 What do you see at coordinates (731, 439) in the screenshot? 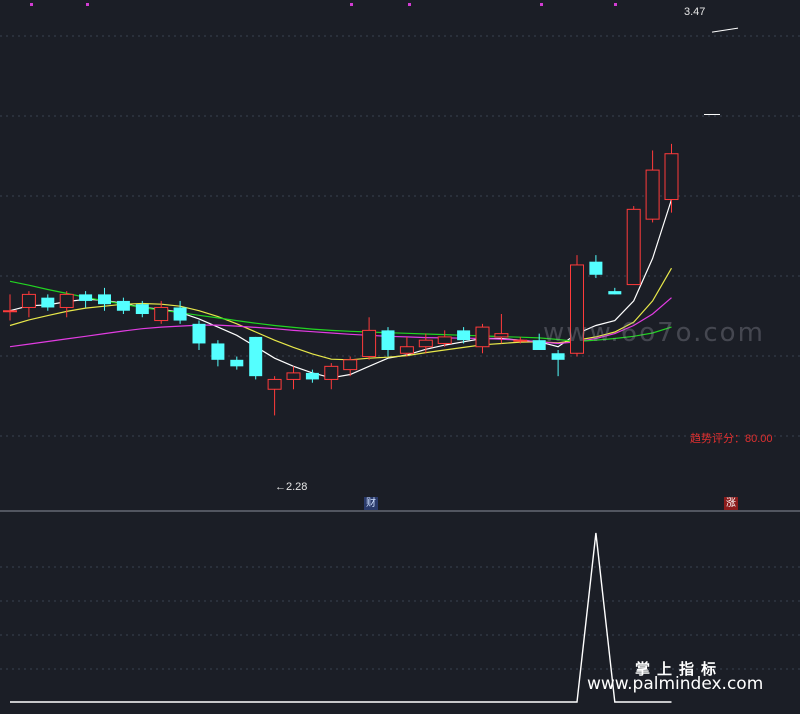
I see `trend-score-label: 趋势评分：80.00` at bounding box center [731, 439].